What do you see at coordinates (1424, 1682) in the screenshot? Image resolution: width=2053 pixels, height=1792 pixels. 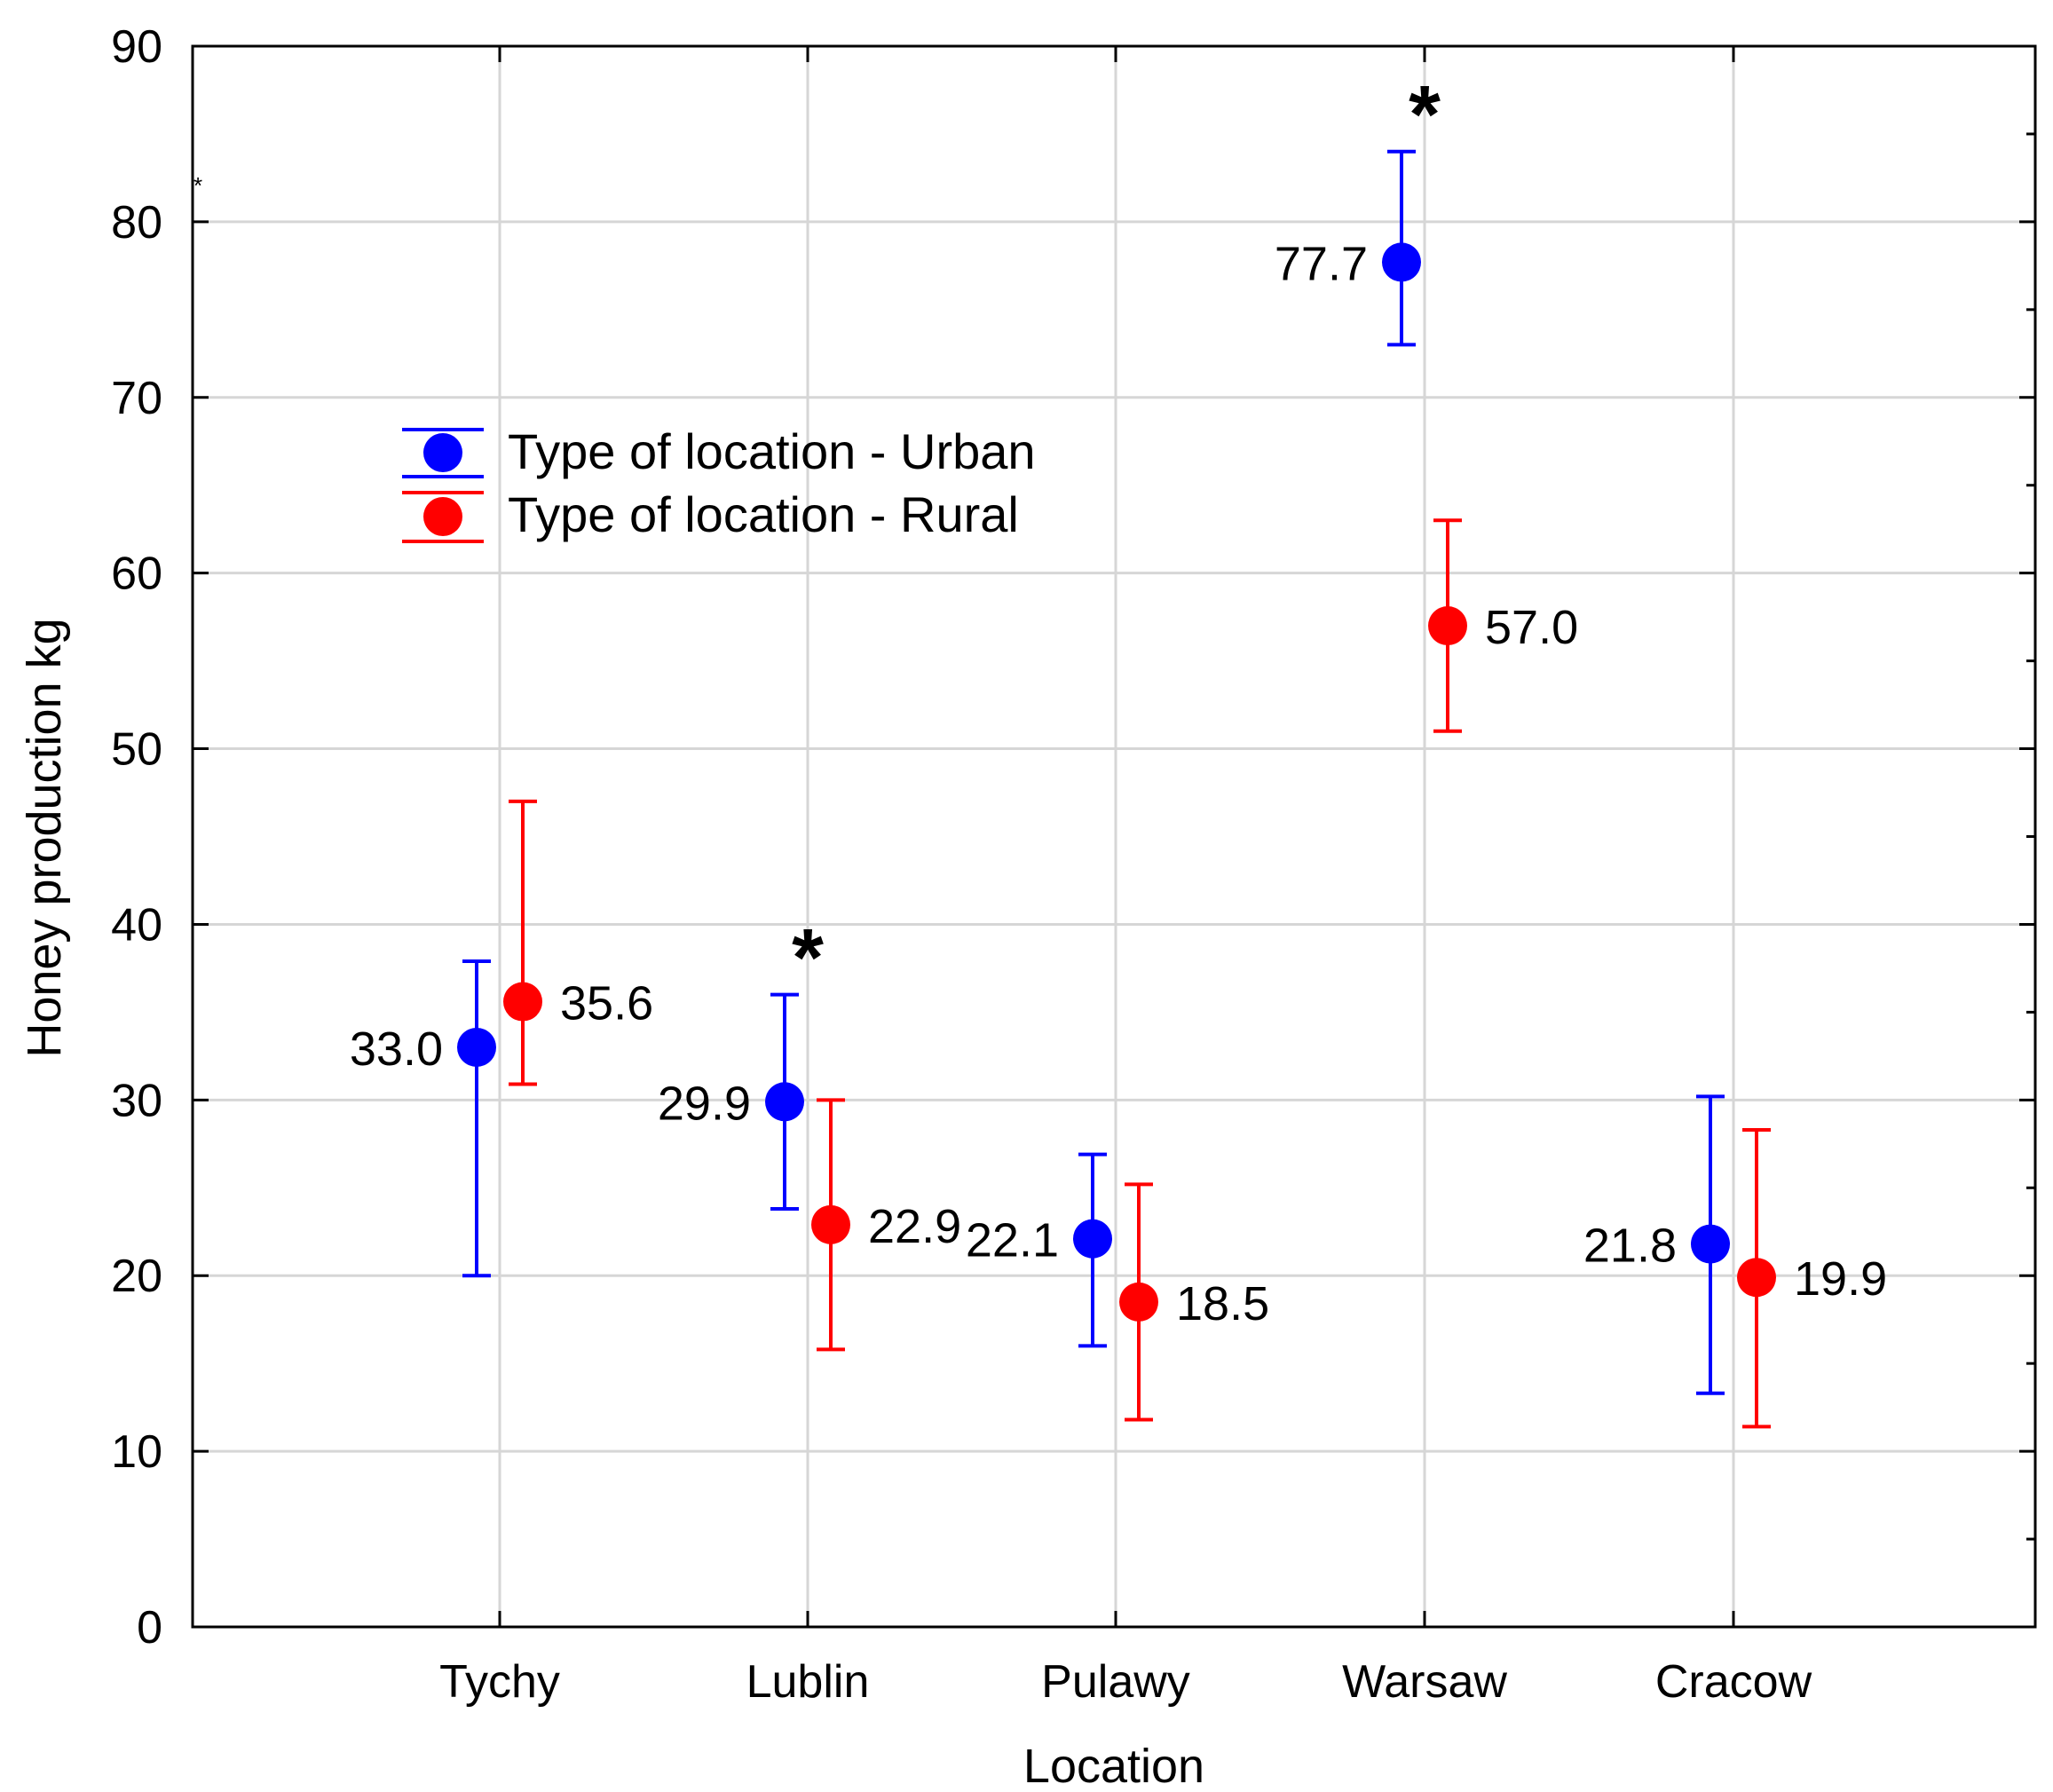 I see `x-tick-label: Warsaw` at bounding box center [1424, 1682].